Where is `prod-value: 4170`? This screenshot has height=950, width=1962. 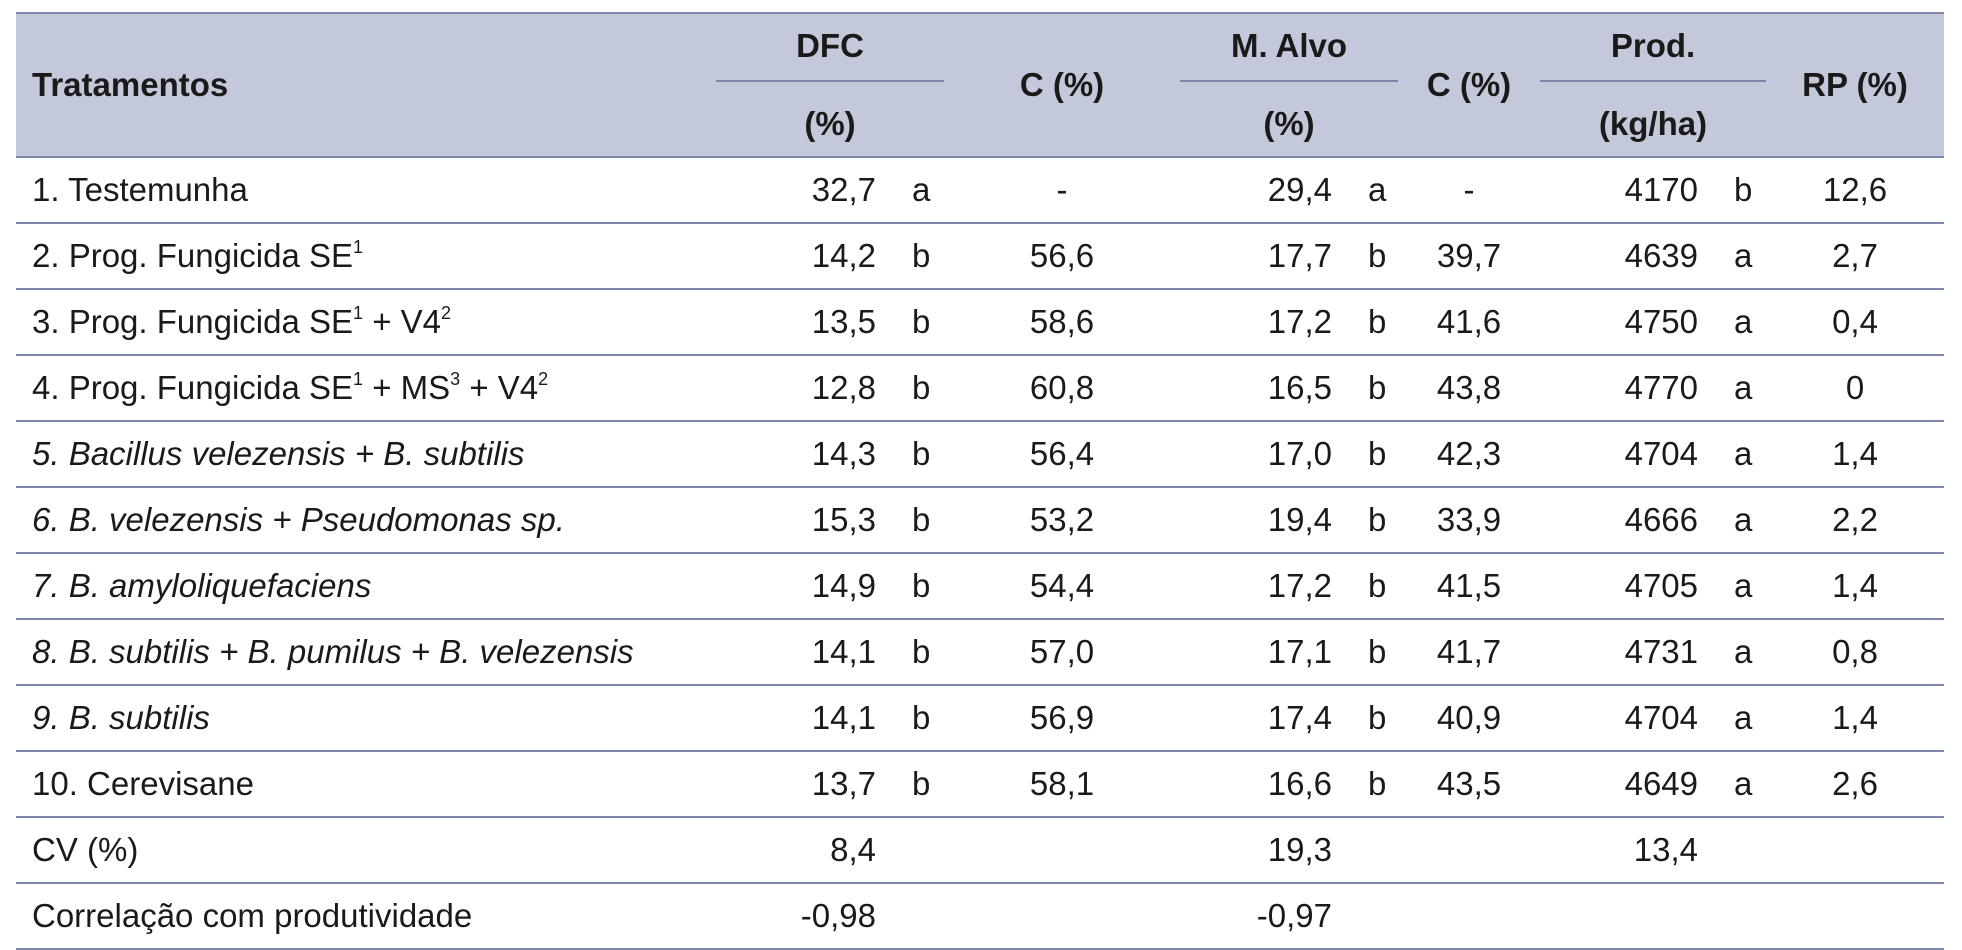
prod-value: 4170 is located at coordinates (1622, 190).